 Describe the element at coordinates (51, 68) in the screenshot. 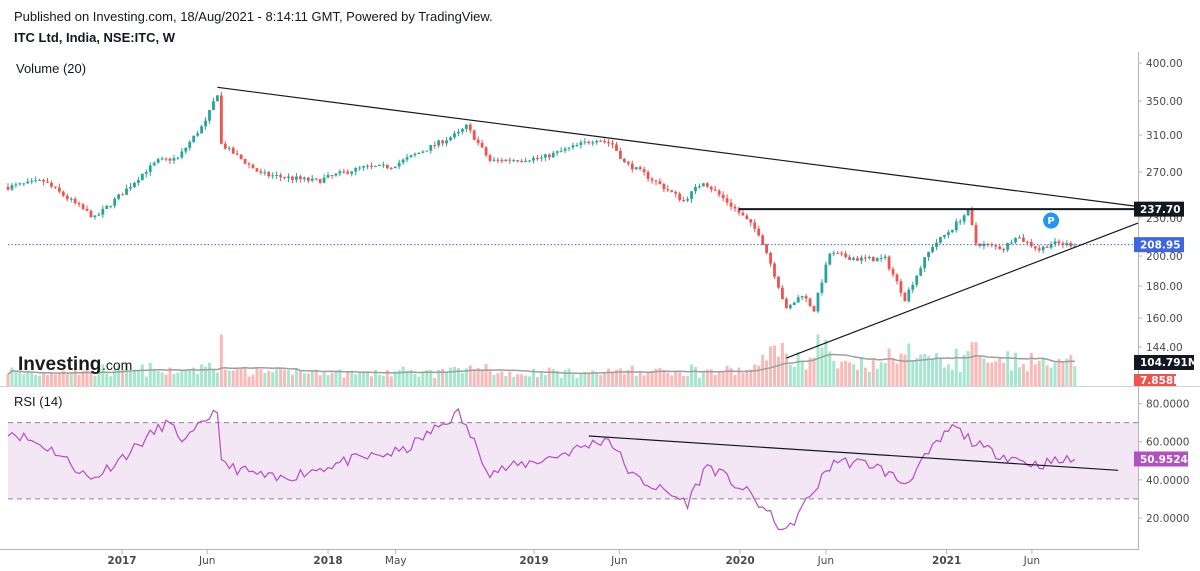

I see `volume-pane-label: Volume (20)` at that location.